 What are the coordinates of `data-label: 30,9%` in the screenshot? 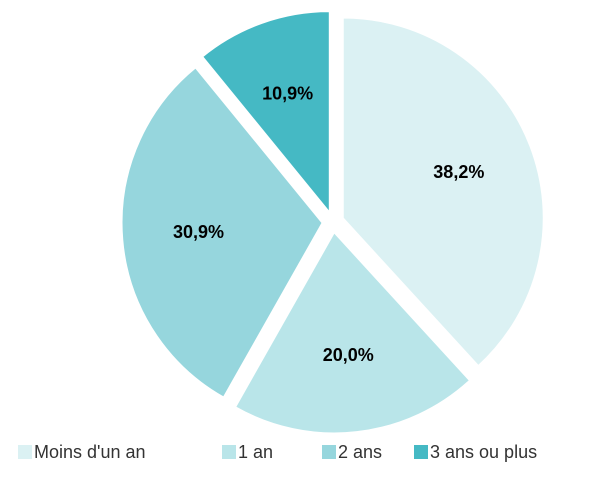 It's located at (198, 232).